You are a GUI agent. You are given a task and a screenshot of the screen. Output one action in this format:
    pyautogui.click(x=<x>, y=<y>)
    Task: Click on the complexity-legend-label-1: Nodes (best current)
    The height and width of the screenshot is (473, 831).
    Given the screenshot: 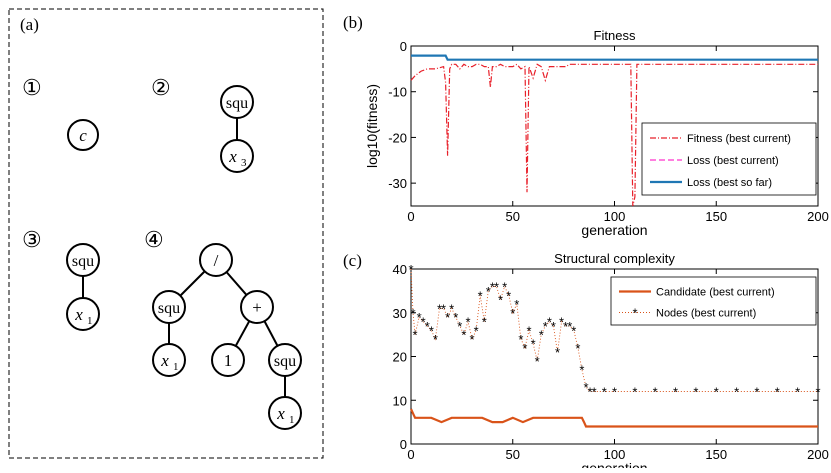 What is the action you would take?
    pyautogui.click(x=706, y=314)
    